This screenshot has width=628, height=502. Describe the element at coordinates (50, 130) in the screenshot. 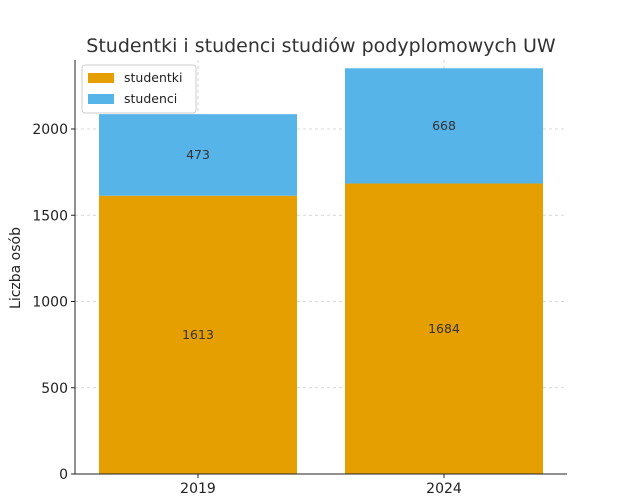

I see `y-tick-label: 2000` at that location.